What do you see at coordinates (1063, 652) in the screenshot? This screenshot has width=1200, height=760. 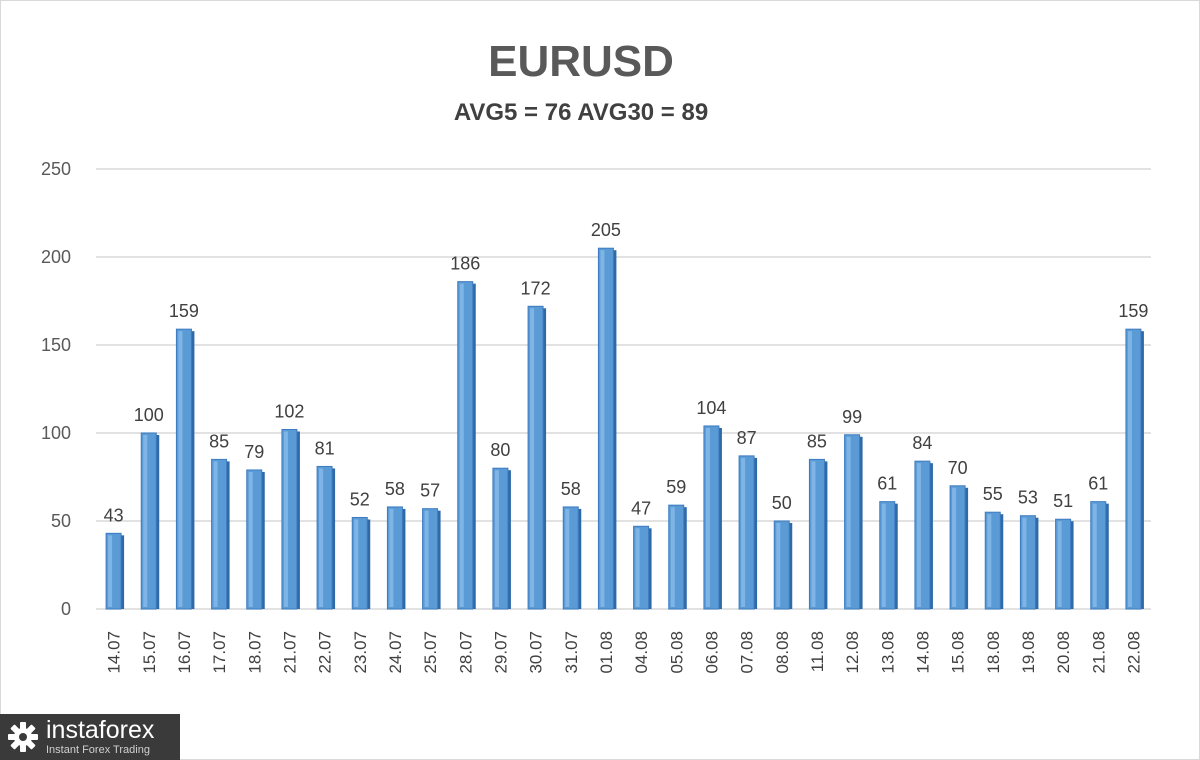 I see `x-tick-label: 20.08` at bounding box center [1063, 652].